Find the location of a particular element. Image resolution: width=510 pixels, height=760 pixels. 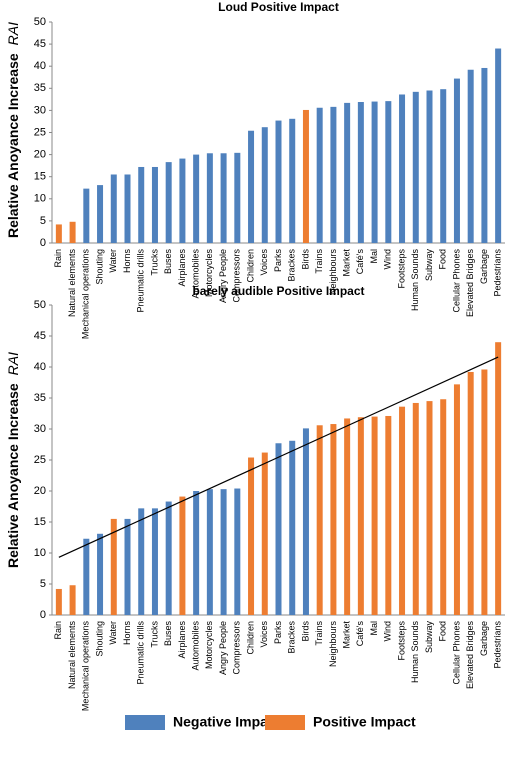

y-tick-label: 45 is located at coordinates (40, 336).